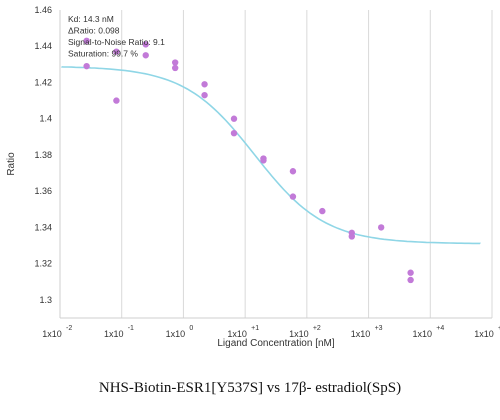  Describe the element at coordinates (43, 191) in the screenshot. I see `y-tick-label: 1.36` at that location.